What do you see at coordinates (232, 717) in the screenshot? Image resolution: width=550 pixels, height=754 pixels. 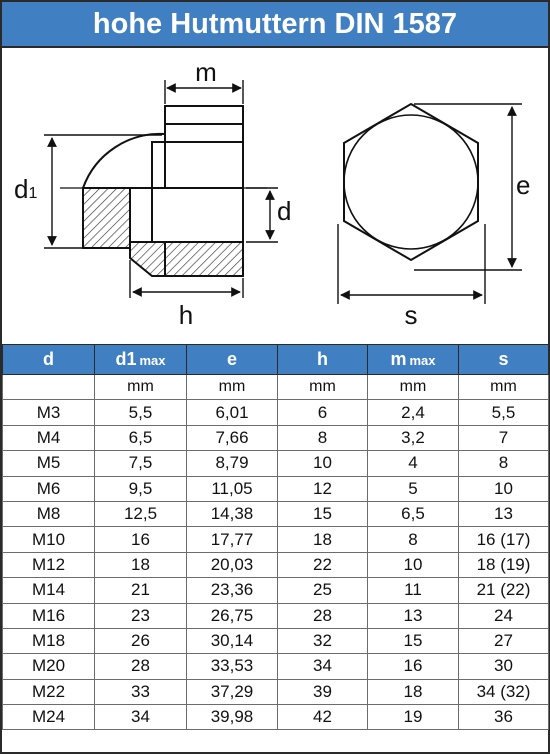 I see `table-cell: 39,98` at bounding box center [232, 717].